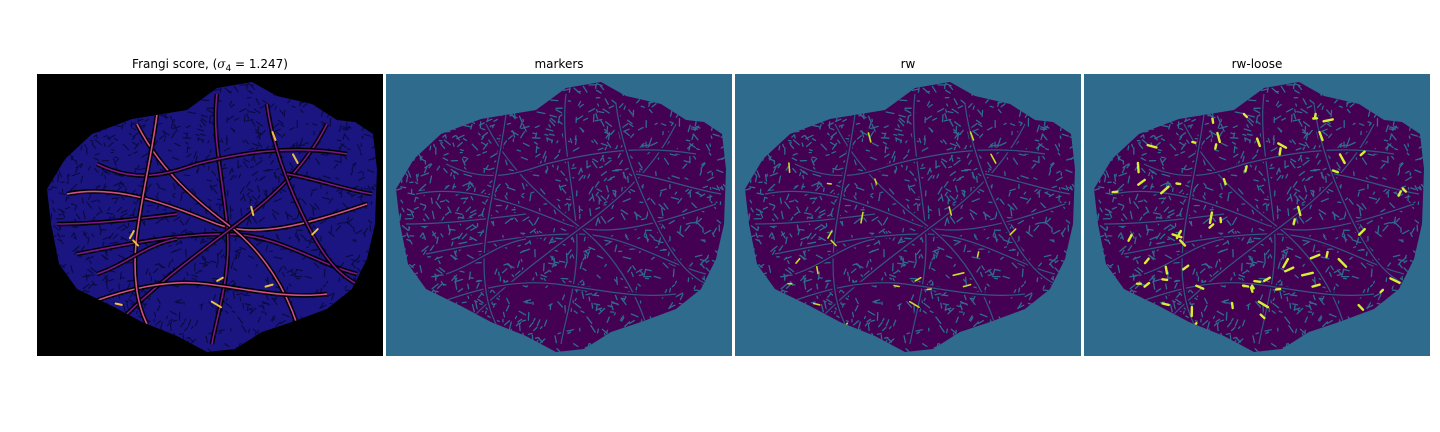  I want to click on sigma-symbol: σ, so click(221, 64).